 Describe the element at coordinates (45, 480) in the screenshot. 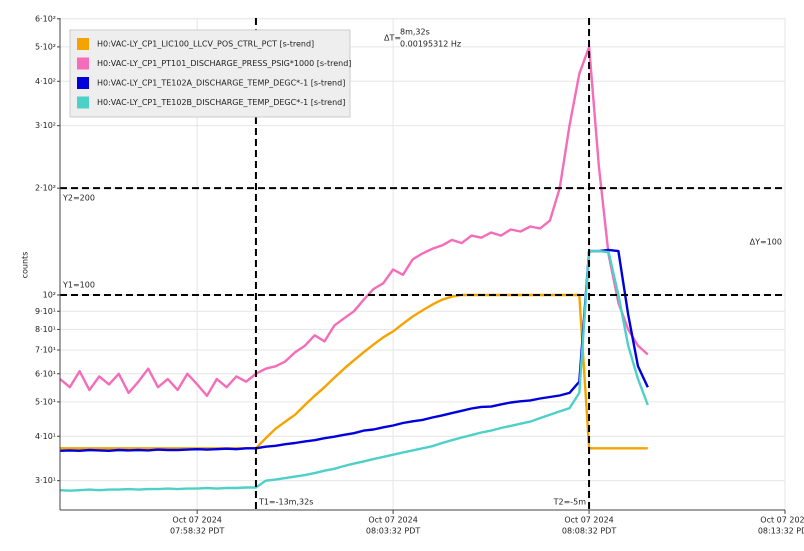

I see `y-tick-label: 3·10¹` at that location.